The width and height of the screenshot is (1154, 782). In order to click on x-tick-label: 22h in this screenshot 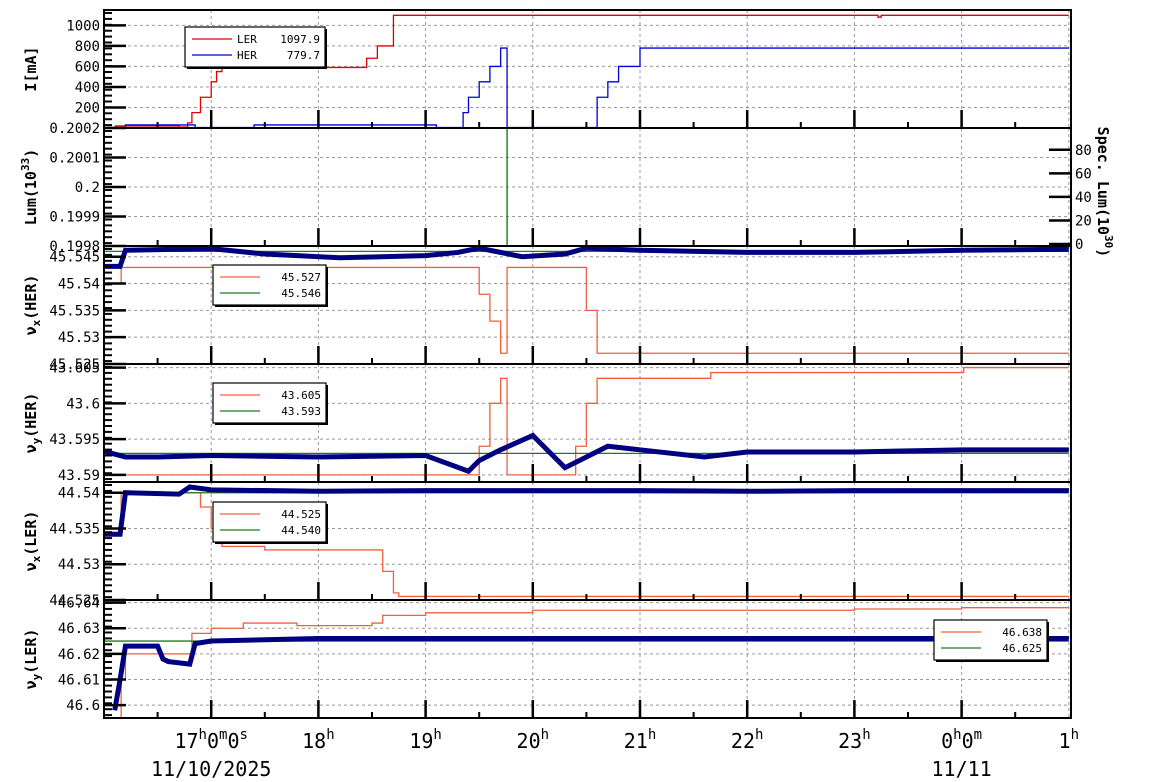, I will do `click(747, 740)`.